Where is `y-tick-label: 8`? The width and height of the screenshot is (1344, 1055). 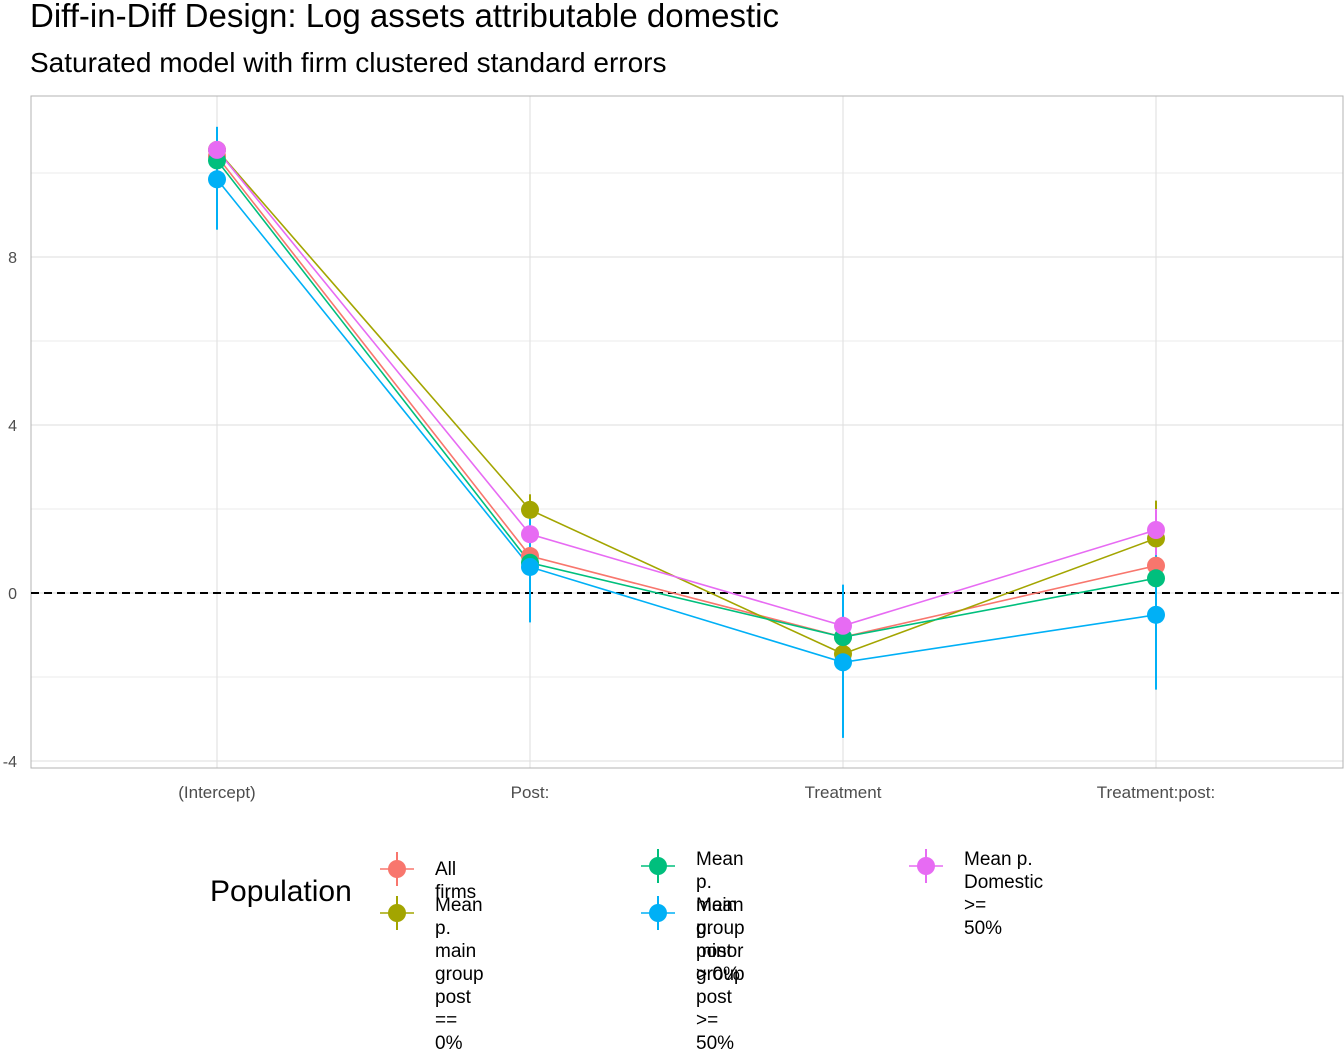
y-tick-label: 8 is located at coordinates (12, 258).